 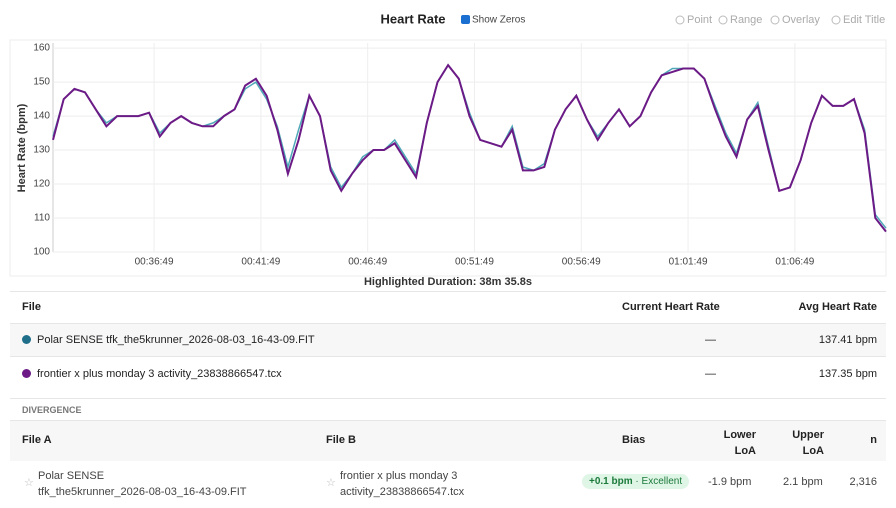 What do you see at coordinates (801, 20) in the screenshot?
I see `toolbar-button: Overlay` at bounding box center [801, 20].